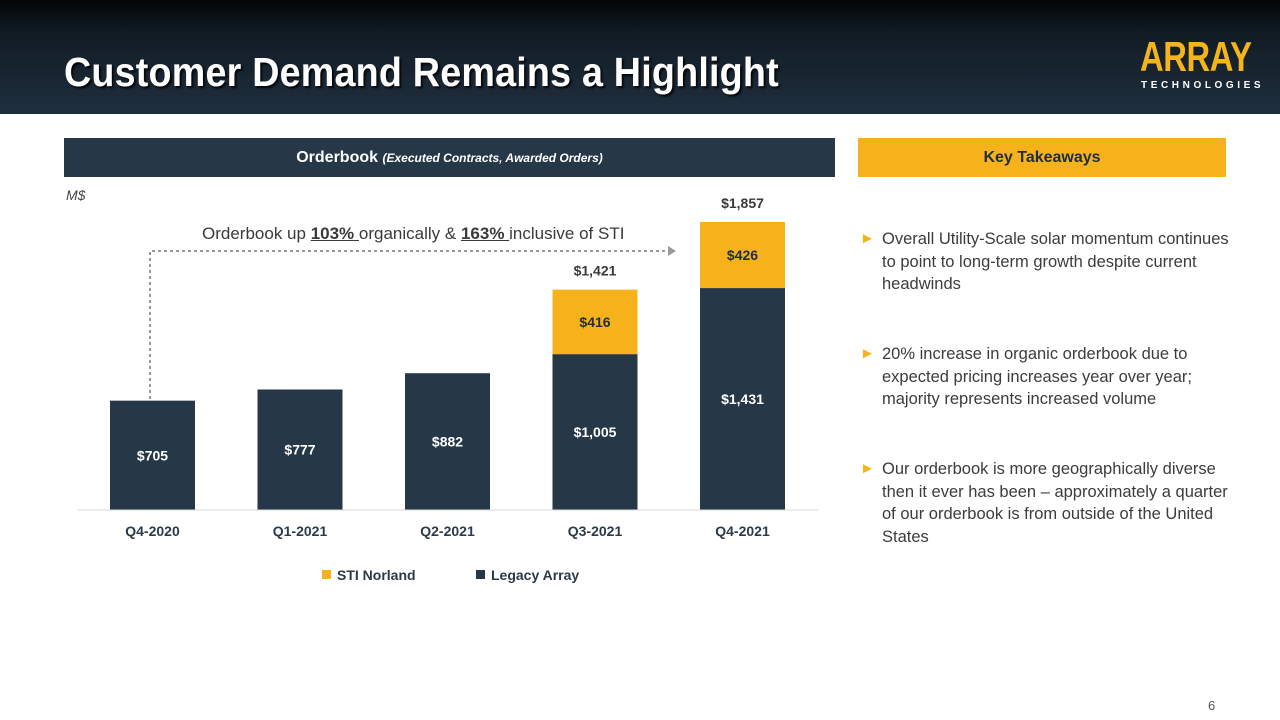 This screenshot has width=1280, height=720. I want to click on chart-subtitle: (Executed Contracts, Awarded Orders), so click(492, 158).